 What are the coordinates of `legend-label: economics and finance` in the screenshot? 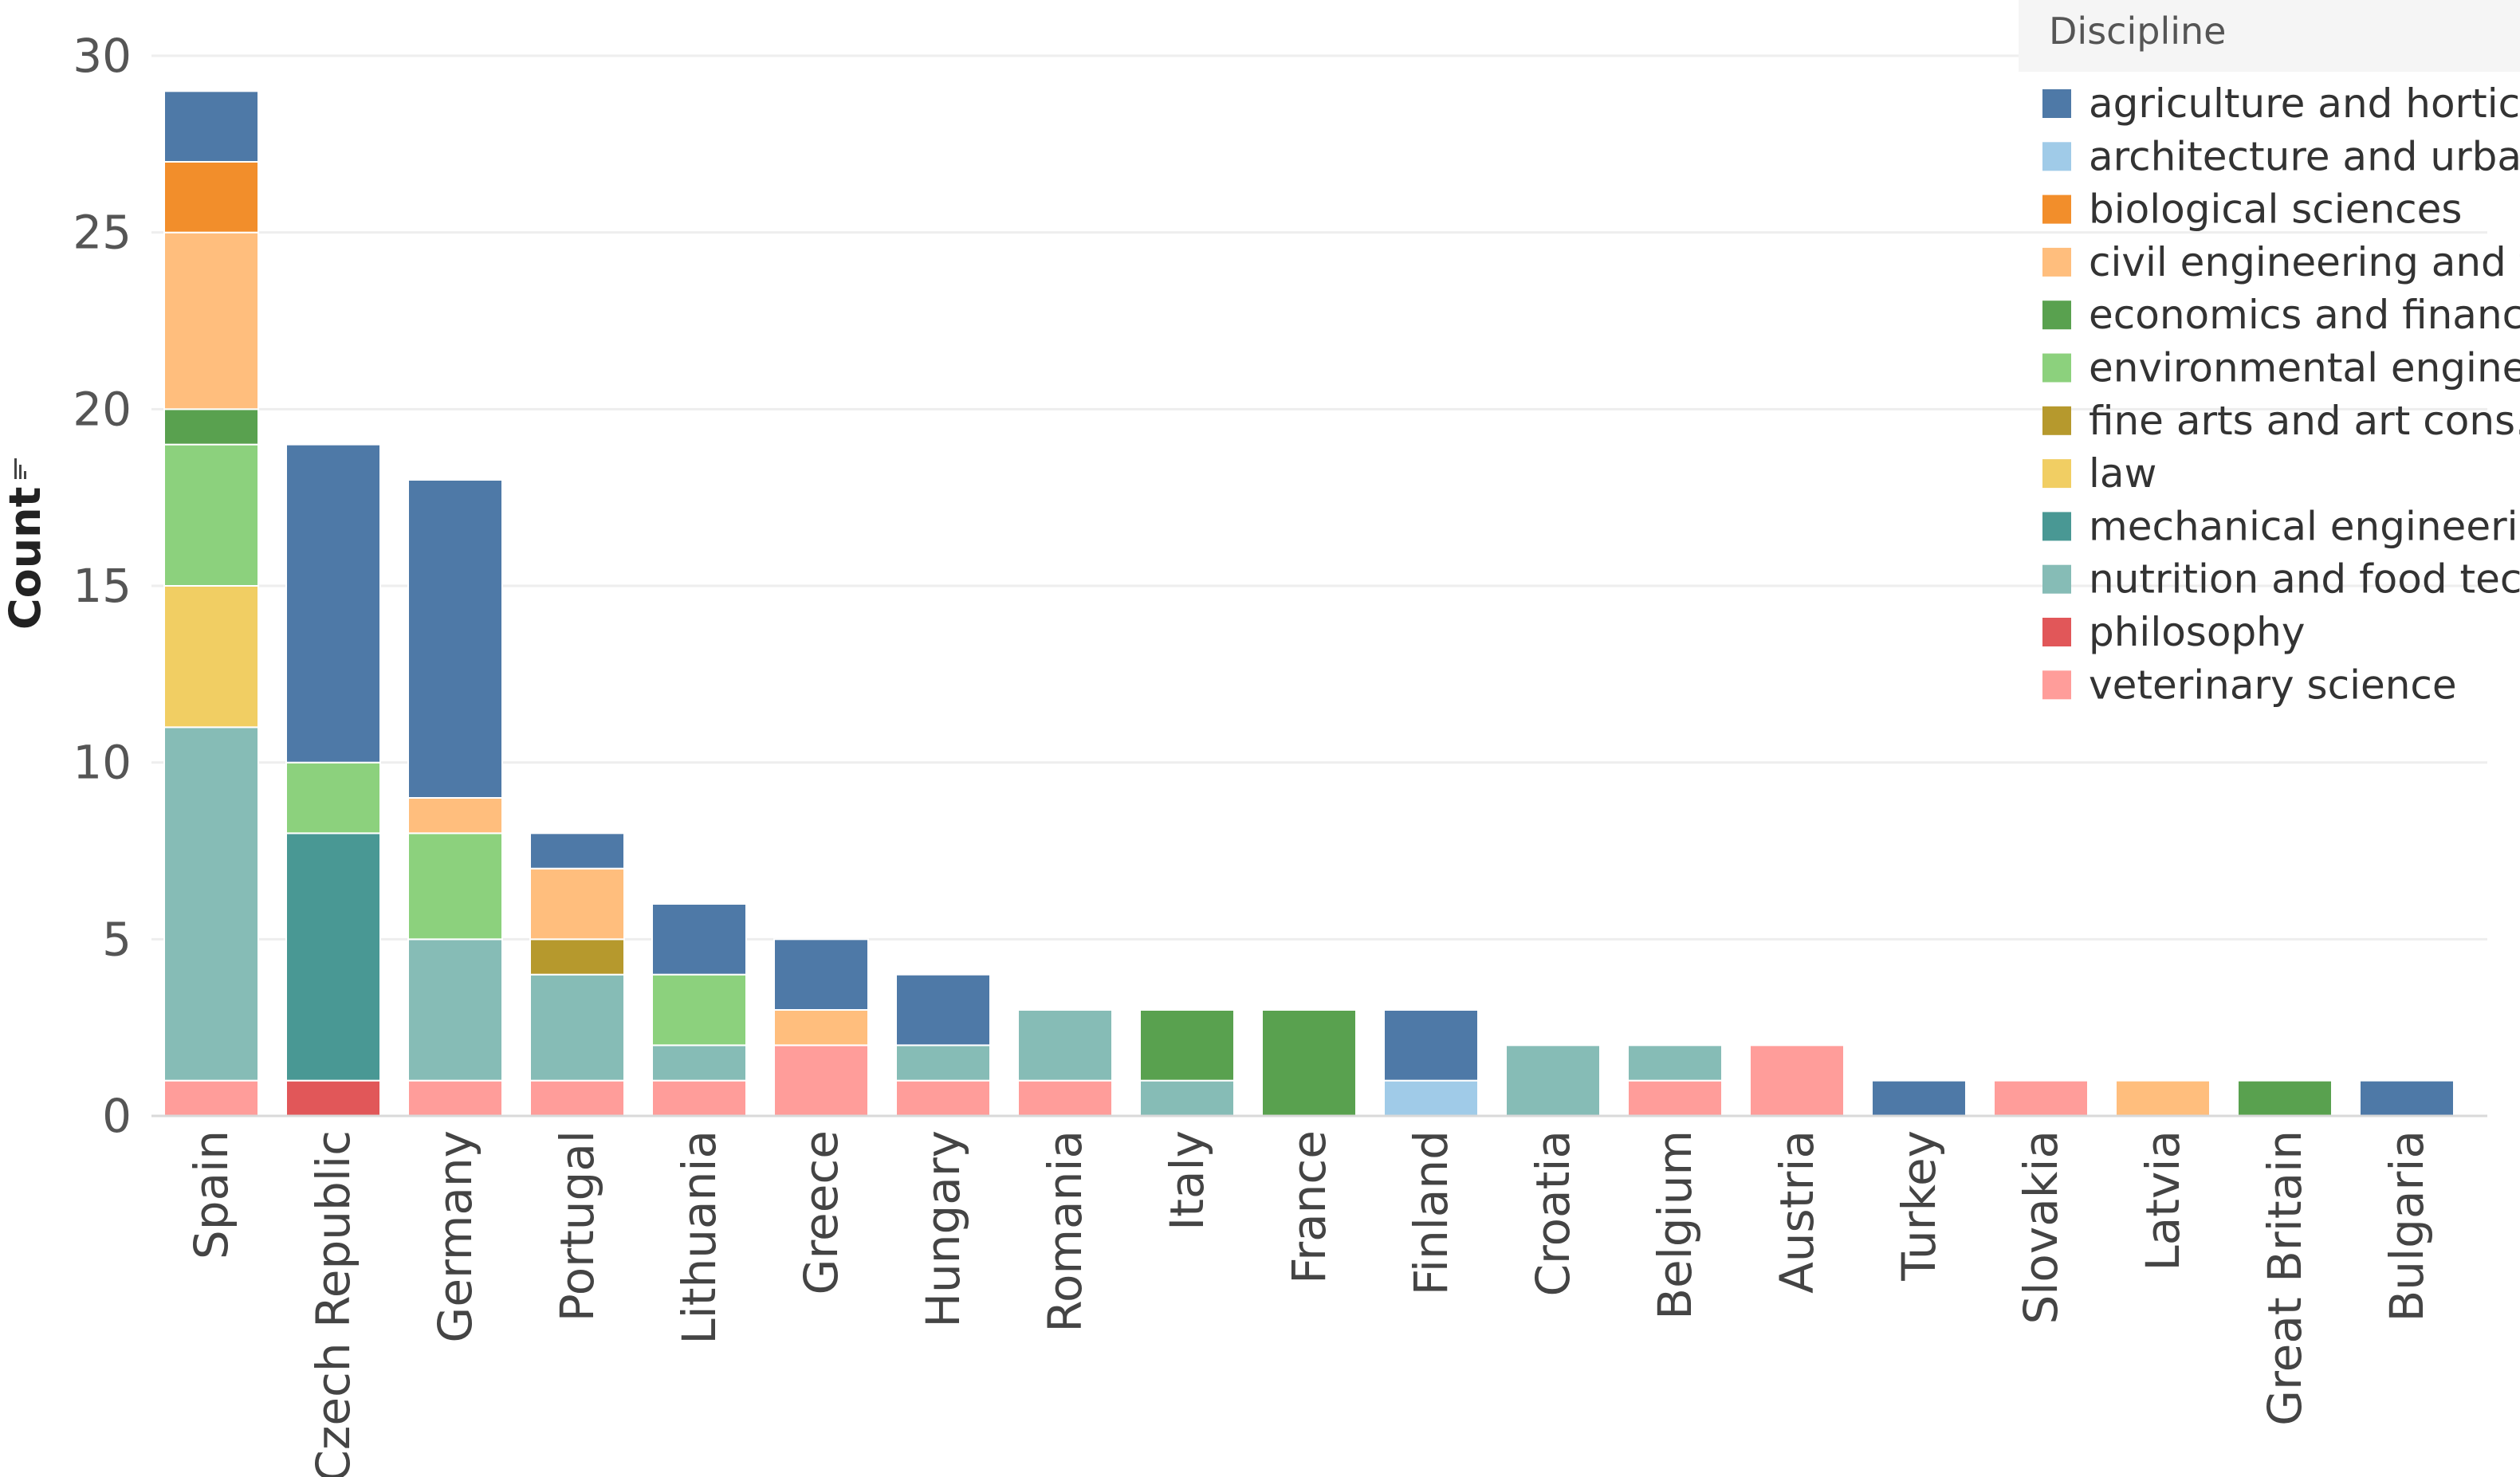 It's located at (2304, 315).